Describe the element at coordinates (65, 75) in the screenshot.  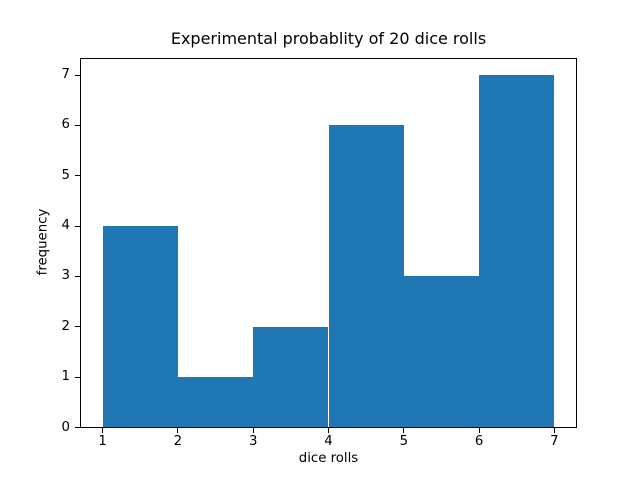
I see `y-tick-label: 7` at that location.